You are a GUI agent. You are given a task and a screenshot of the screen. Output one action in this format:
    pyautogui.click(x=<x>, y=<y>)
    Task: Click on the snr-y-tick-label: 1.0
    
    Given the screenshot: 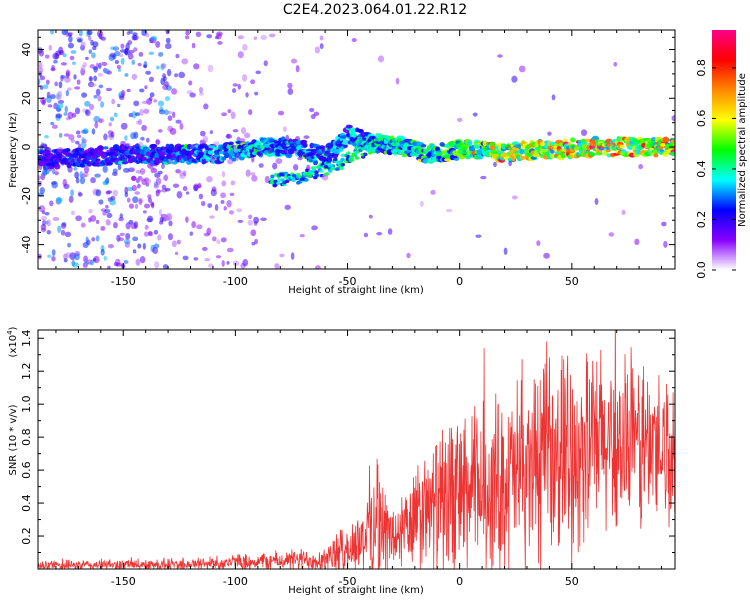 What is the action you would take?
    pyautogui.click(x=26, y=404)
    